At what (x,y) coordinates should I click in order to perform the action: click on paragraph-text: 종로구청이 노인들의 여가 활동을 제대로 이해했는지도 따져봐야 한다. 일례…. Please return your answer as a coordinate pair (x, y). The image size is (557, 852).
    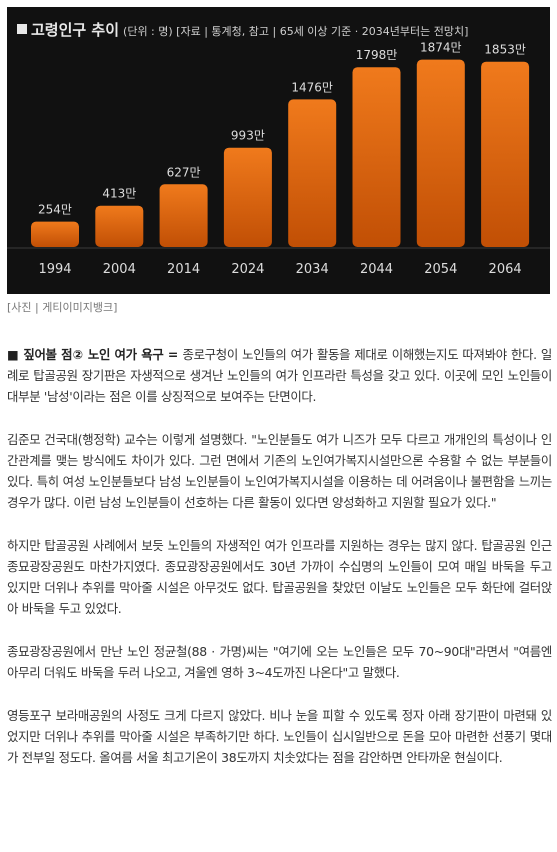
    Looking at the image, I should click on (279, 375).